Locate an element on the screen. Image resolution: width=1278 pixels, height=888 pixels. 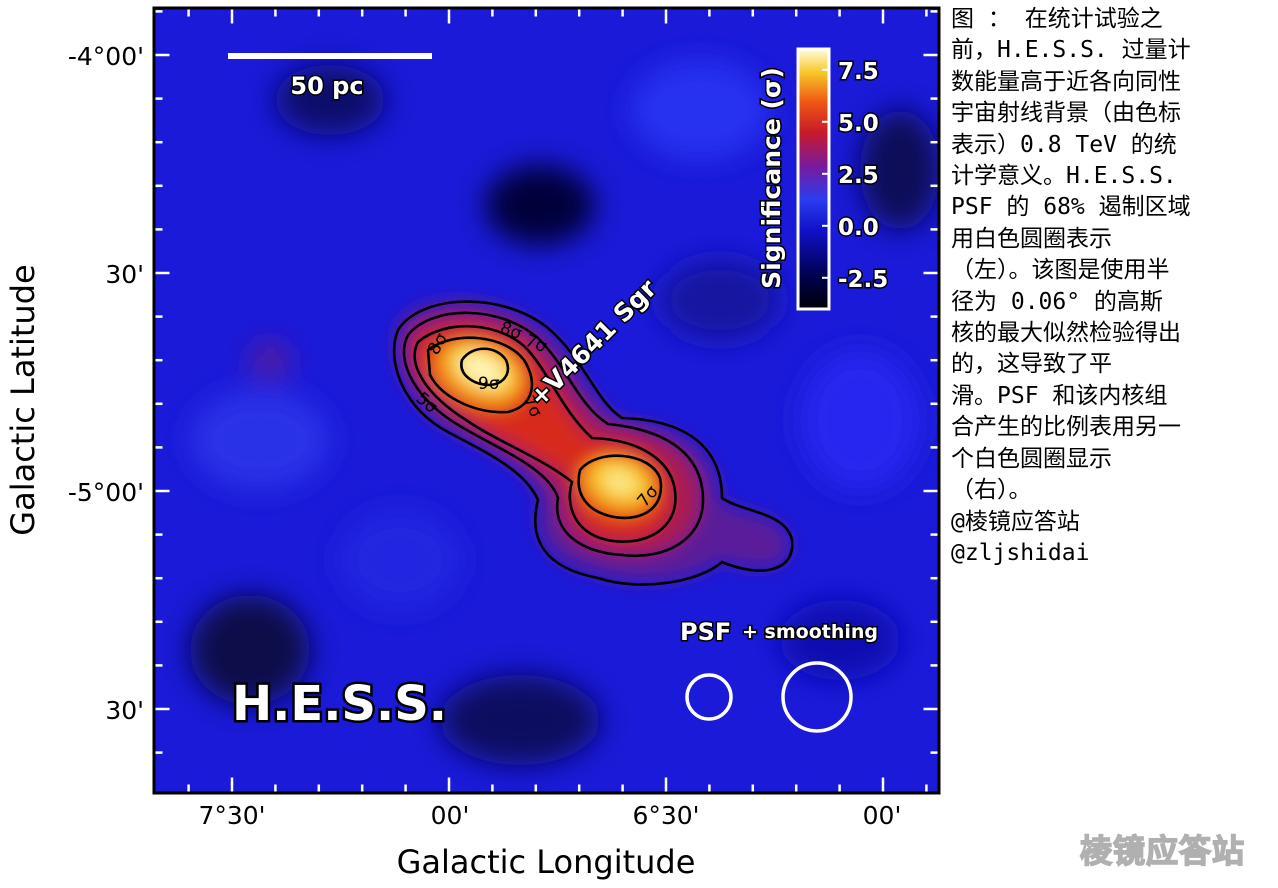
y-tick-label: -4°00' is located at coordinates (106, 56).